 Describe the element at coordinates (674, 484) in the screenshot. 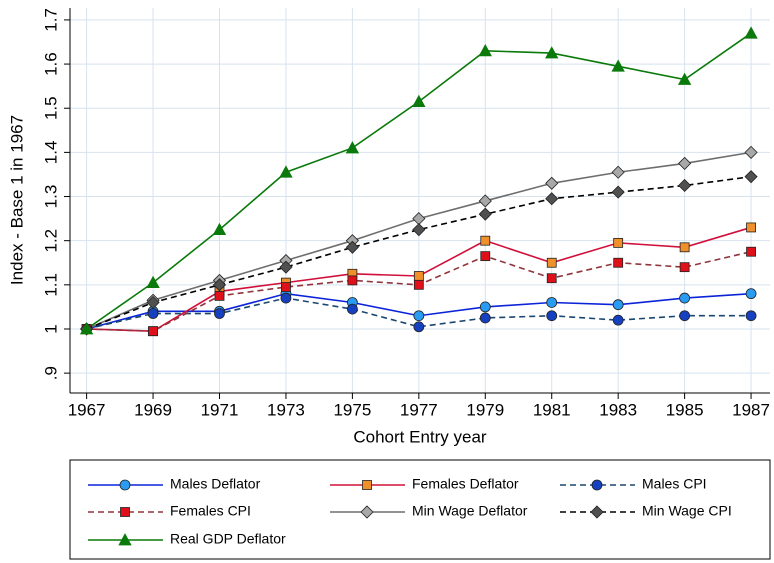

I see `legend-label: Males CPI` at that location.